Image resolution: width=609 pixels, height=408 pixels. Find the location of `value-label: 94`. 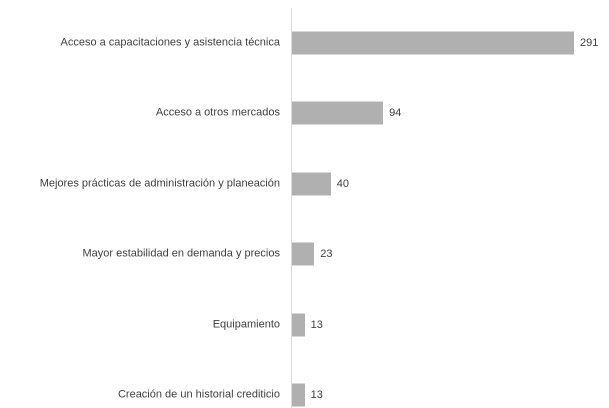

value-label: 94 is located at coordinates (395, 113).